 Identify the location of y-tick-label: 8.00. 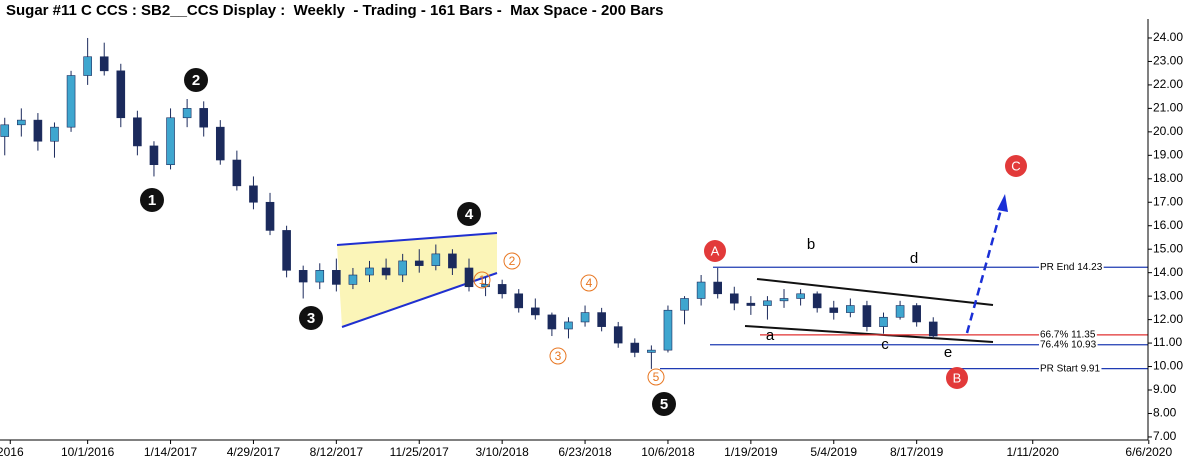
(1165, 413).